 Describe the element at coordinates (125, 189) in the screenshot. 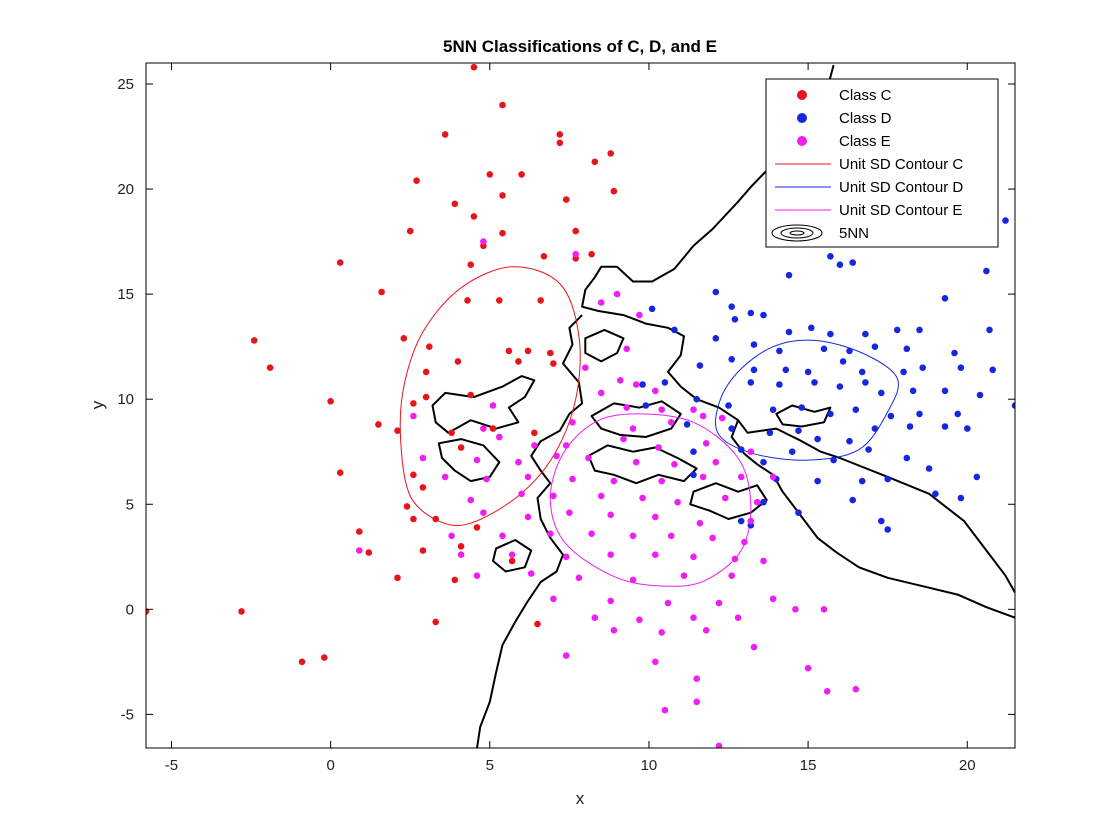

I see `y-tick-label: 20` at that location.